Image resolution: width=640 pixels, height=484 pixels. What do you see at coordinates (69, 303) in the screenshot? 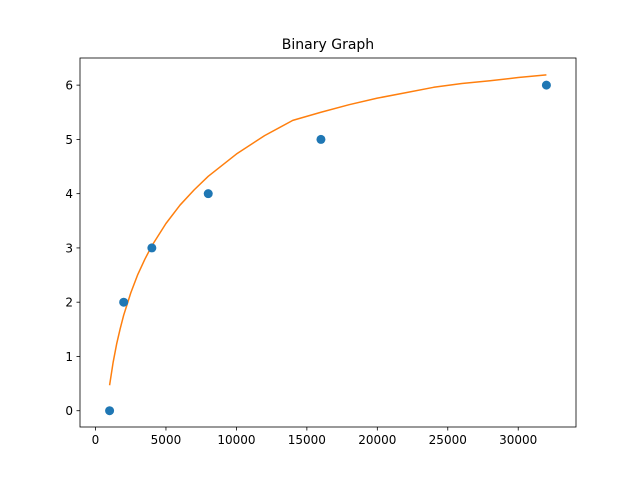
I see `y-tick-label: 2` at bounding box center [69, 303].